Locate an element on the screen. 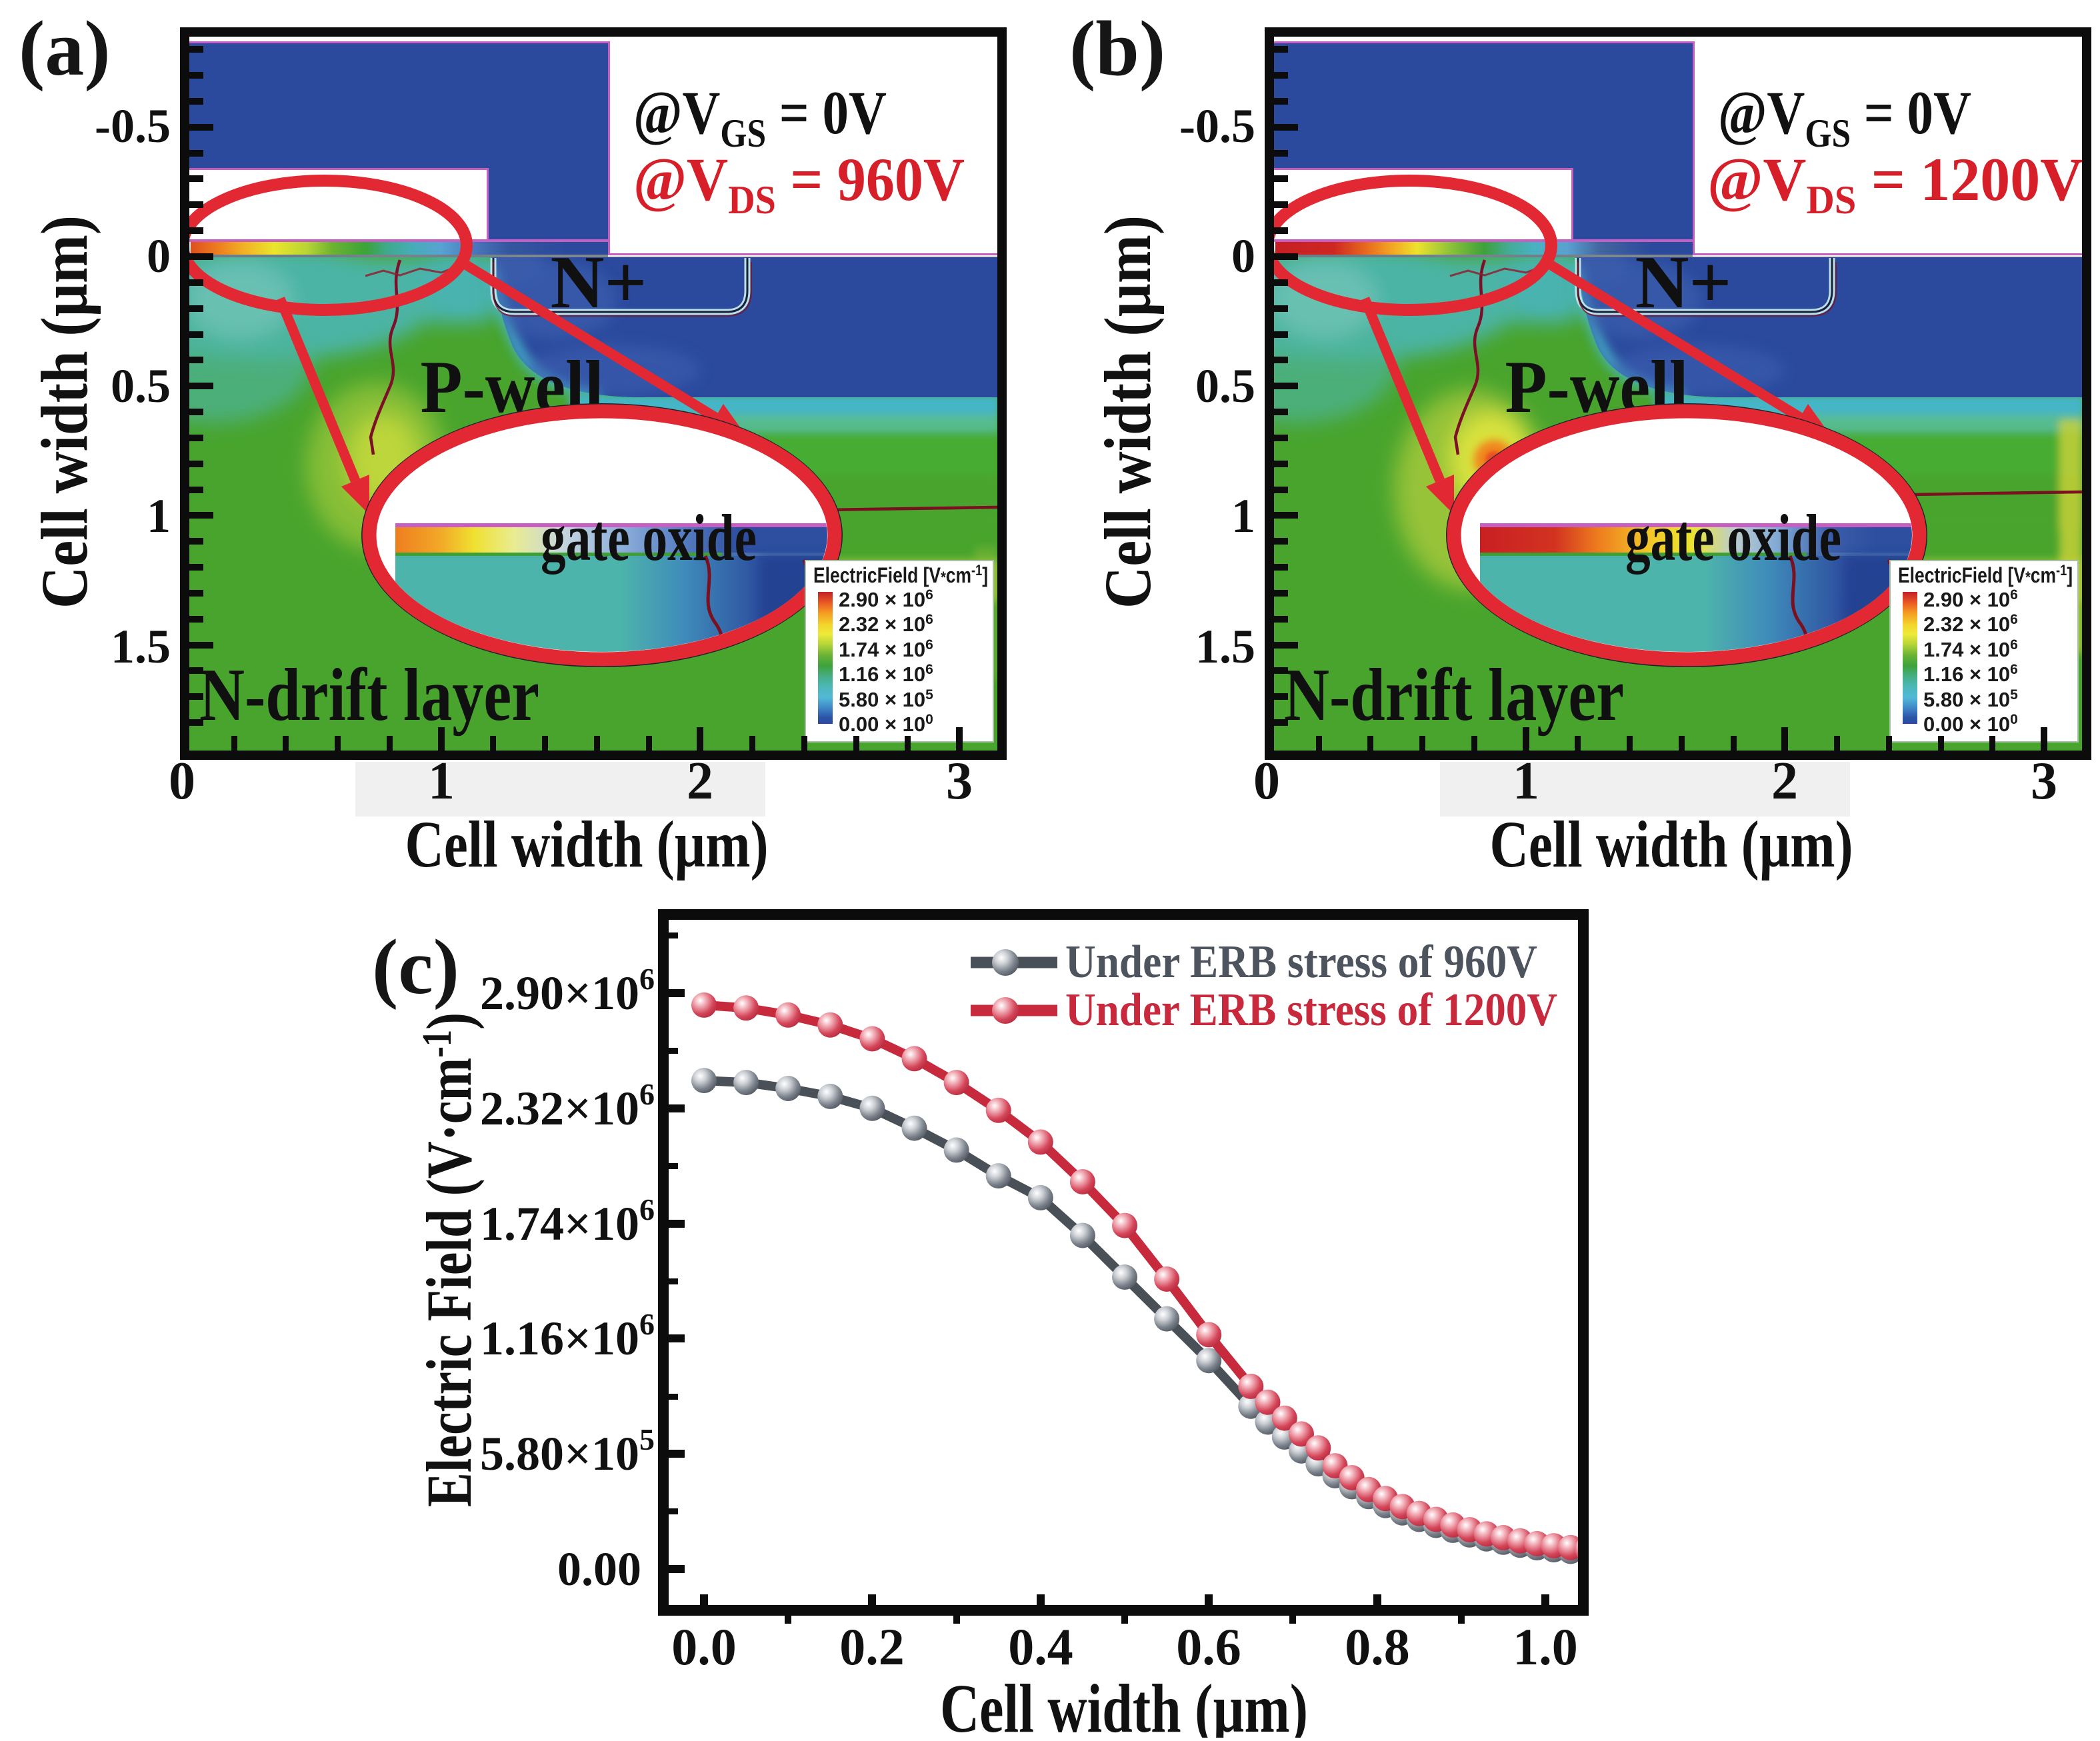 The height and width of the screenshot is (1741, 2100). svg-text: 0.8 is located at coordinates (1377, 1647).